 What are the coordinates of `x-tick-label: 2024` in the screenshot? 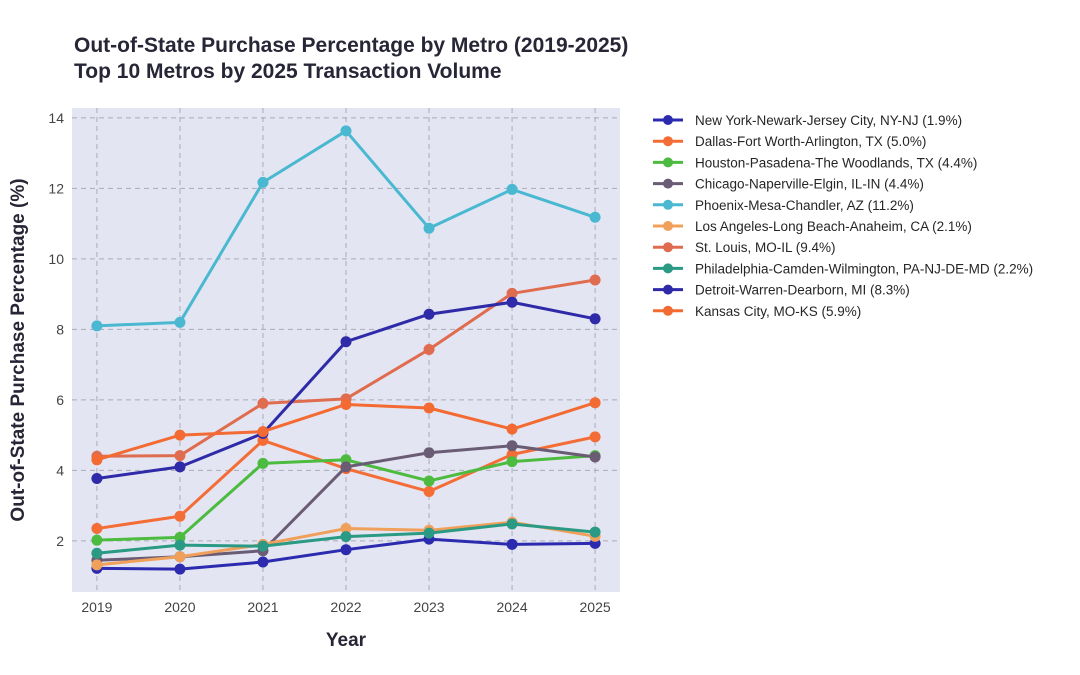 It's located at (511, 607).